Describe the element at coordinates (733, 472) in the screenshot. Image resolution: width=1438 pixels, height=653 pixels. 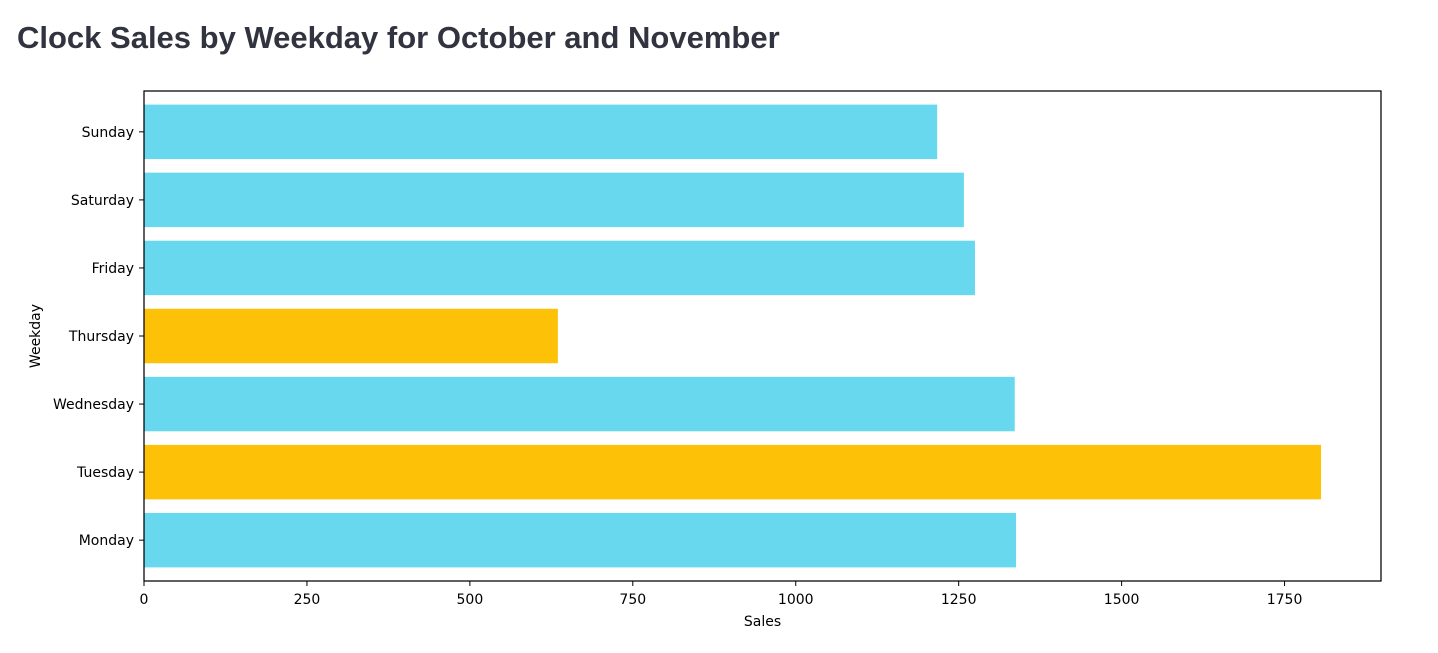
I see `bar-tuesday` at that location.